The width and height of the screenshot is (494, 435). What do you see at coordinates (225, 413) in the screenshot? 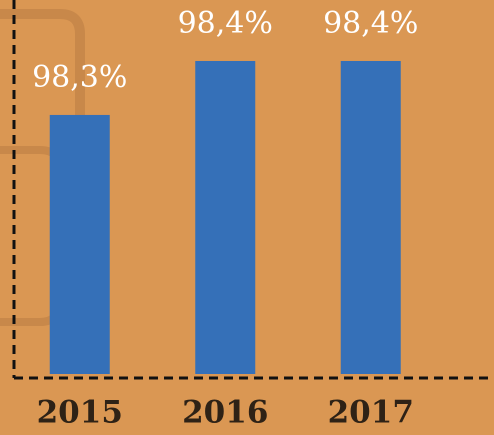
I see `x-tick-label: 2016` at bounding box center [225, 413].